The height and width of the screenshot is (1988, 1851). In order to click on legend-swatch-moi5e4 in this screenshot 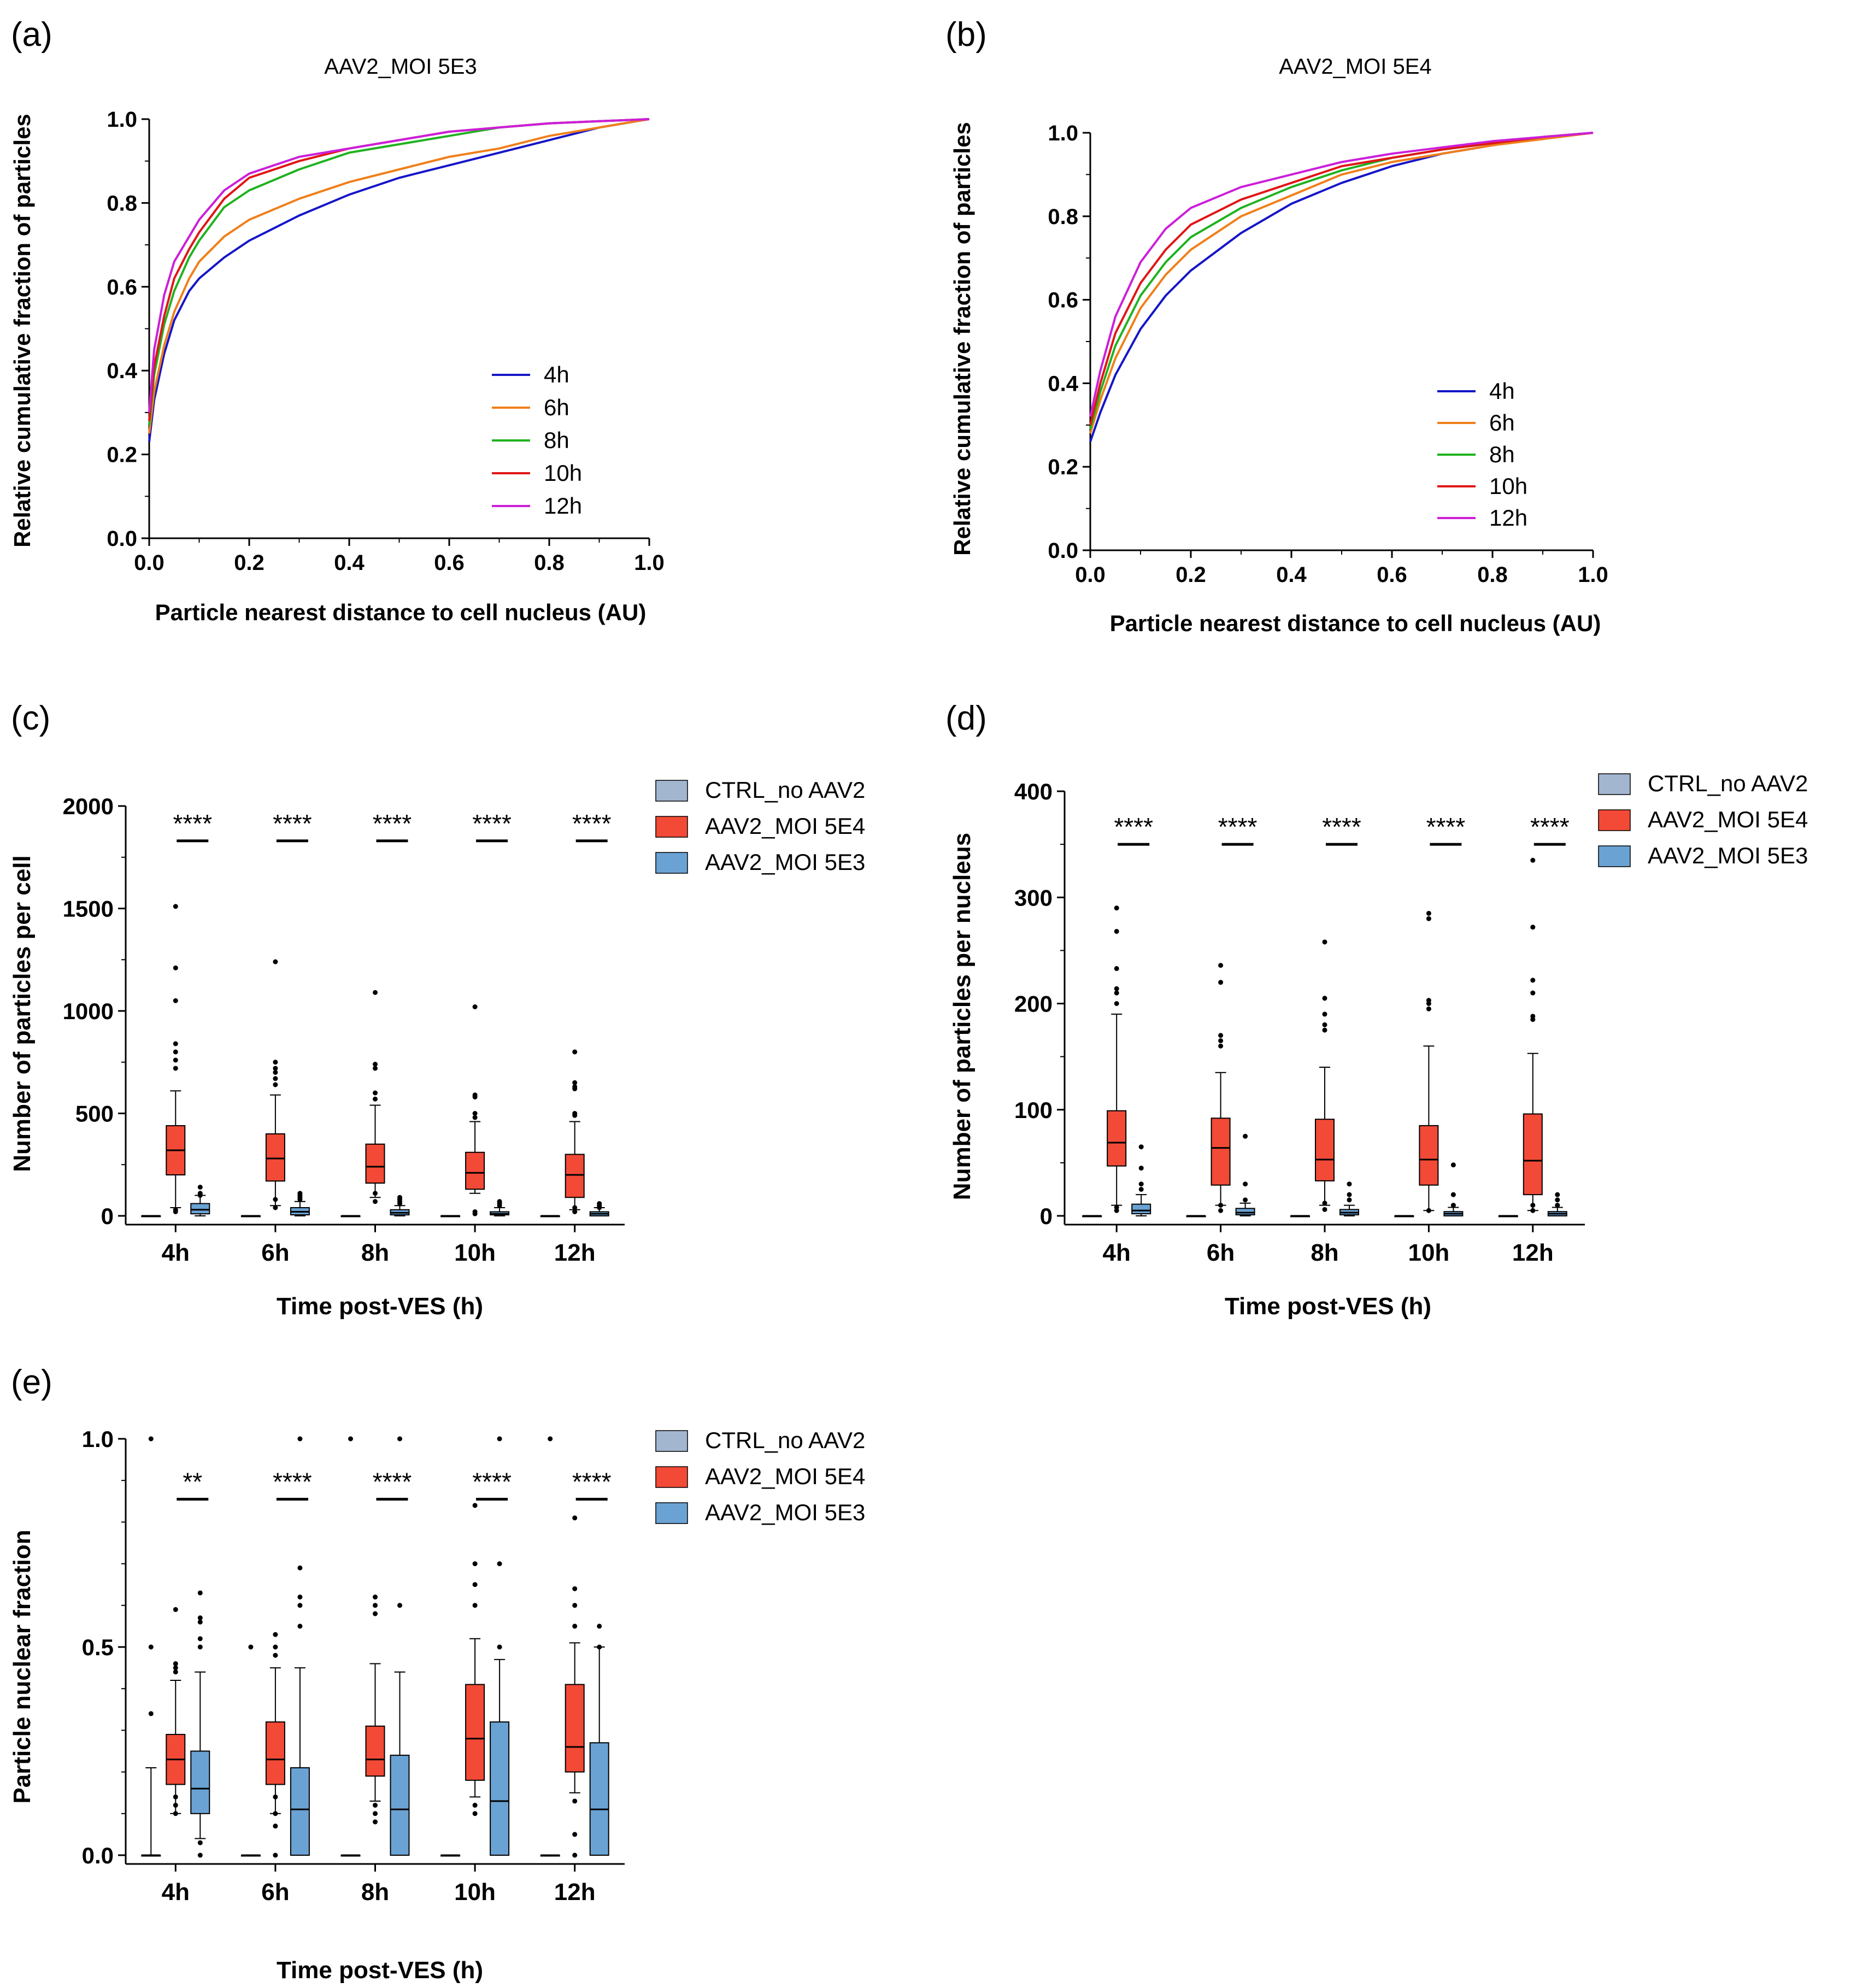, I will do `click(1614, 820)`.